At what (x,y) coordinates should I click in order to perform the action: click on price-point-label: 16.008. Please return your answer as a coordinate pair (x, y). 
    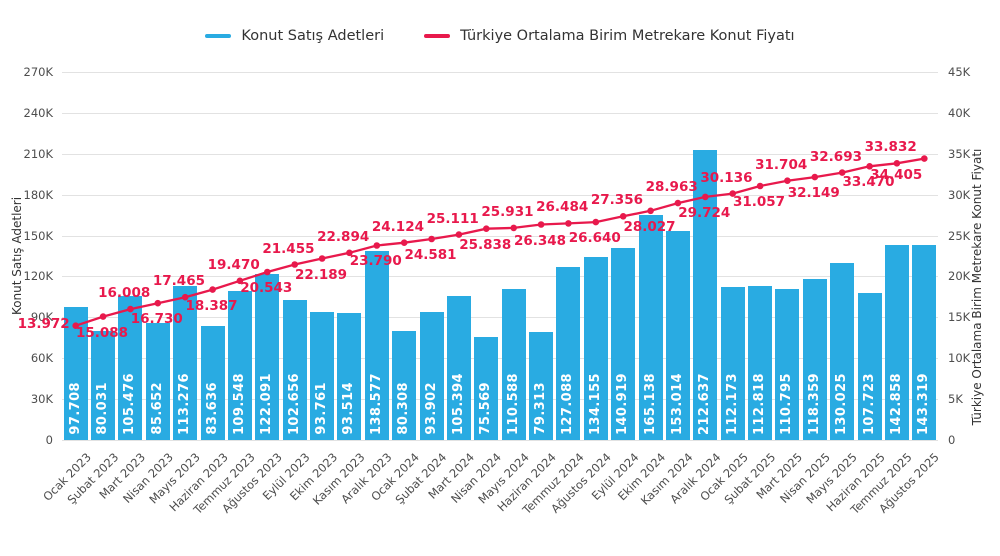
    Looking at the image, I should click on (124, 293).